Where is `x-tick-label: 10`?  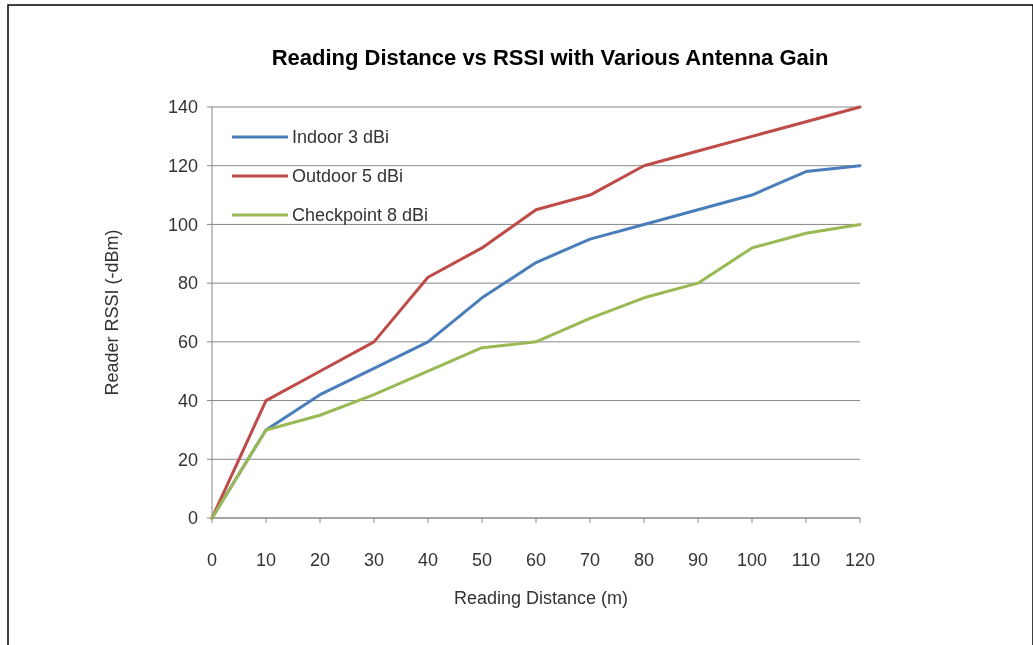
x-tick-label: 10 is located at coordinates (266, 560).